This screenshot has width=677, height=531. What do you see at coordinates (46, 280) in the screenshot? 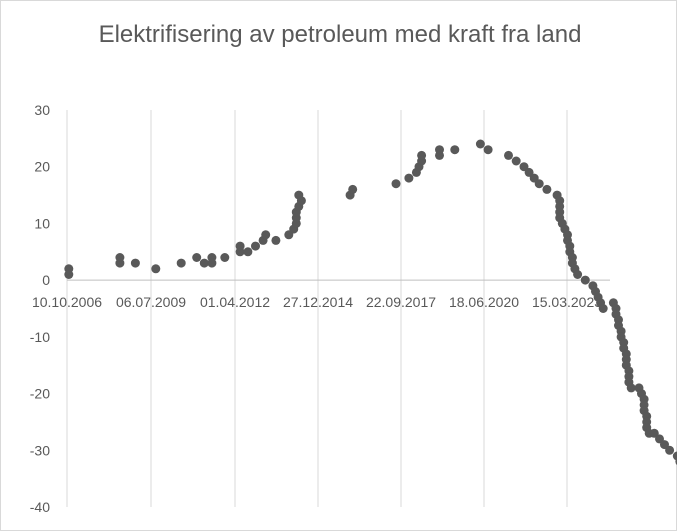
I see `y-tick-label: 0` at bounding box center [46, 280].